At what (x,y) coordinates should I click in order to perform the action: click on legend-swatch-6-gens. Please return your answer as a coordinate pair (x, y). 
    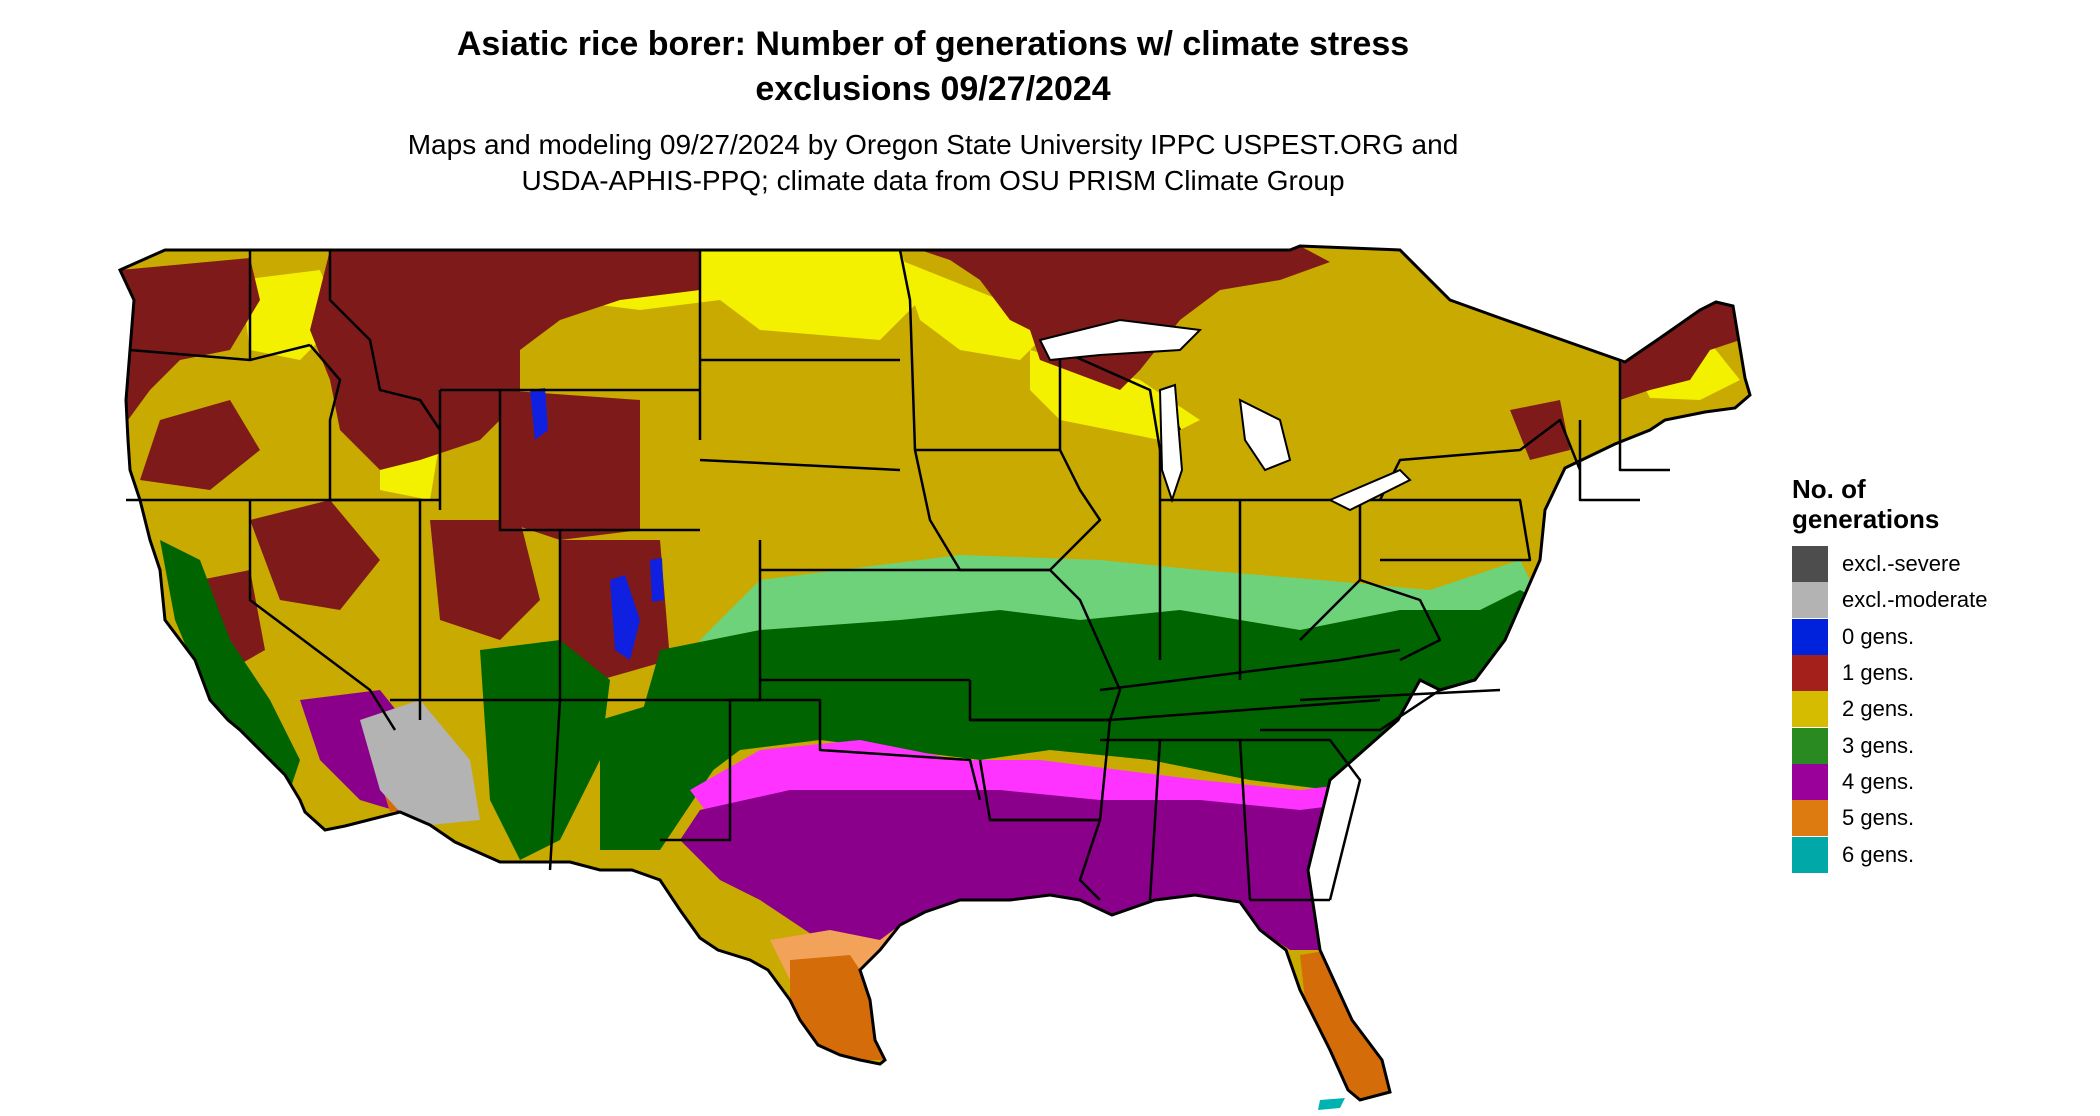
    Looking at the image, I should click on (1810, 854).